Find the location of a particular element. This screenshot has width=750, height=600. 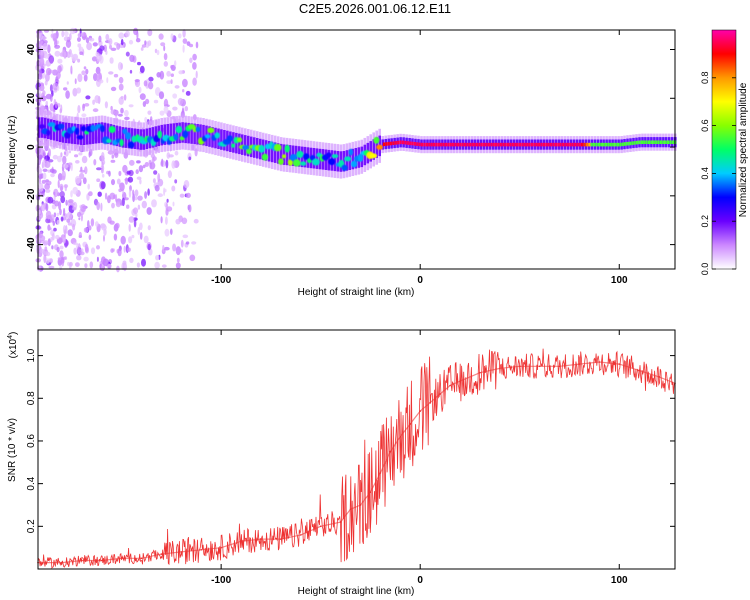

spectrogram-ytick-label: -20 is located at coordinates (31, 195).